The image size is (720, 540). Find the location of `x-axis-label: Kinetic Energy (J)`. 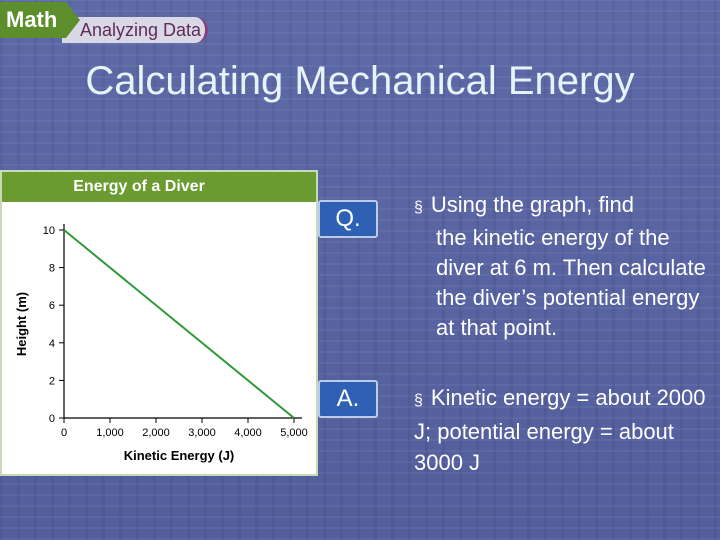

x-axis-label: Kinetic Energy (J) is located at coordinates (179, 455).